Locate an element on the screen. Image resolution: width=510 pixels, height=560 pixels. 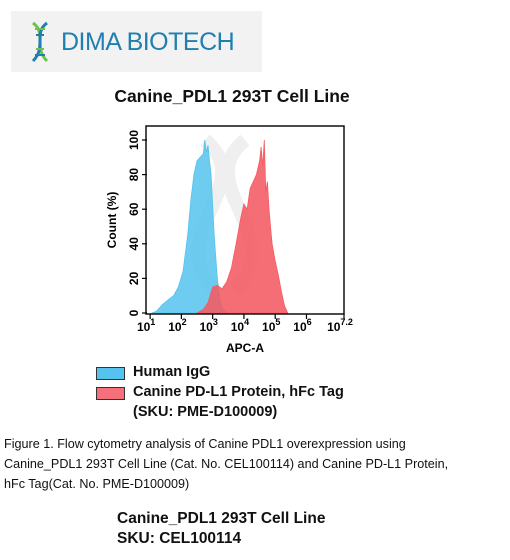
x-axis: 10¹ 10² 10³ 10⁴ 10⁵ 10⁶ 107.2 is located at coordinates (245, 324).